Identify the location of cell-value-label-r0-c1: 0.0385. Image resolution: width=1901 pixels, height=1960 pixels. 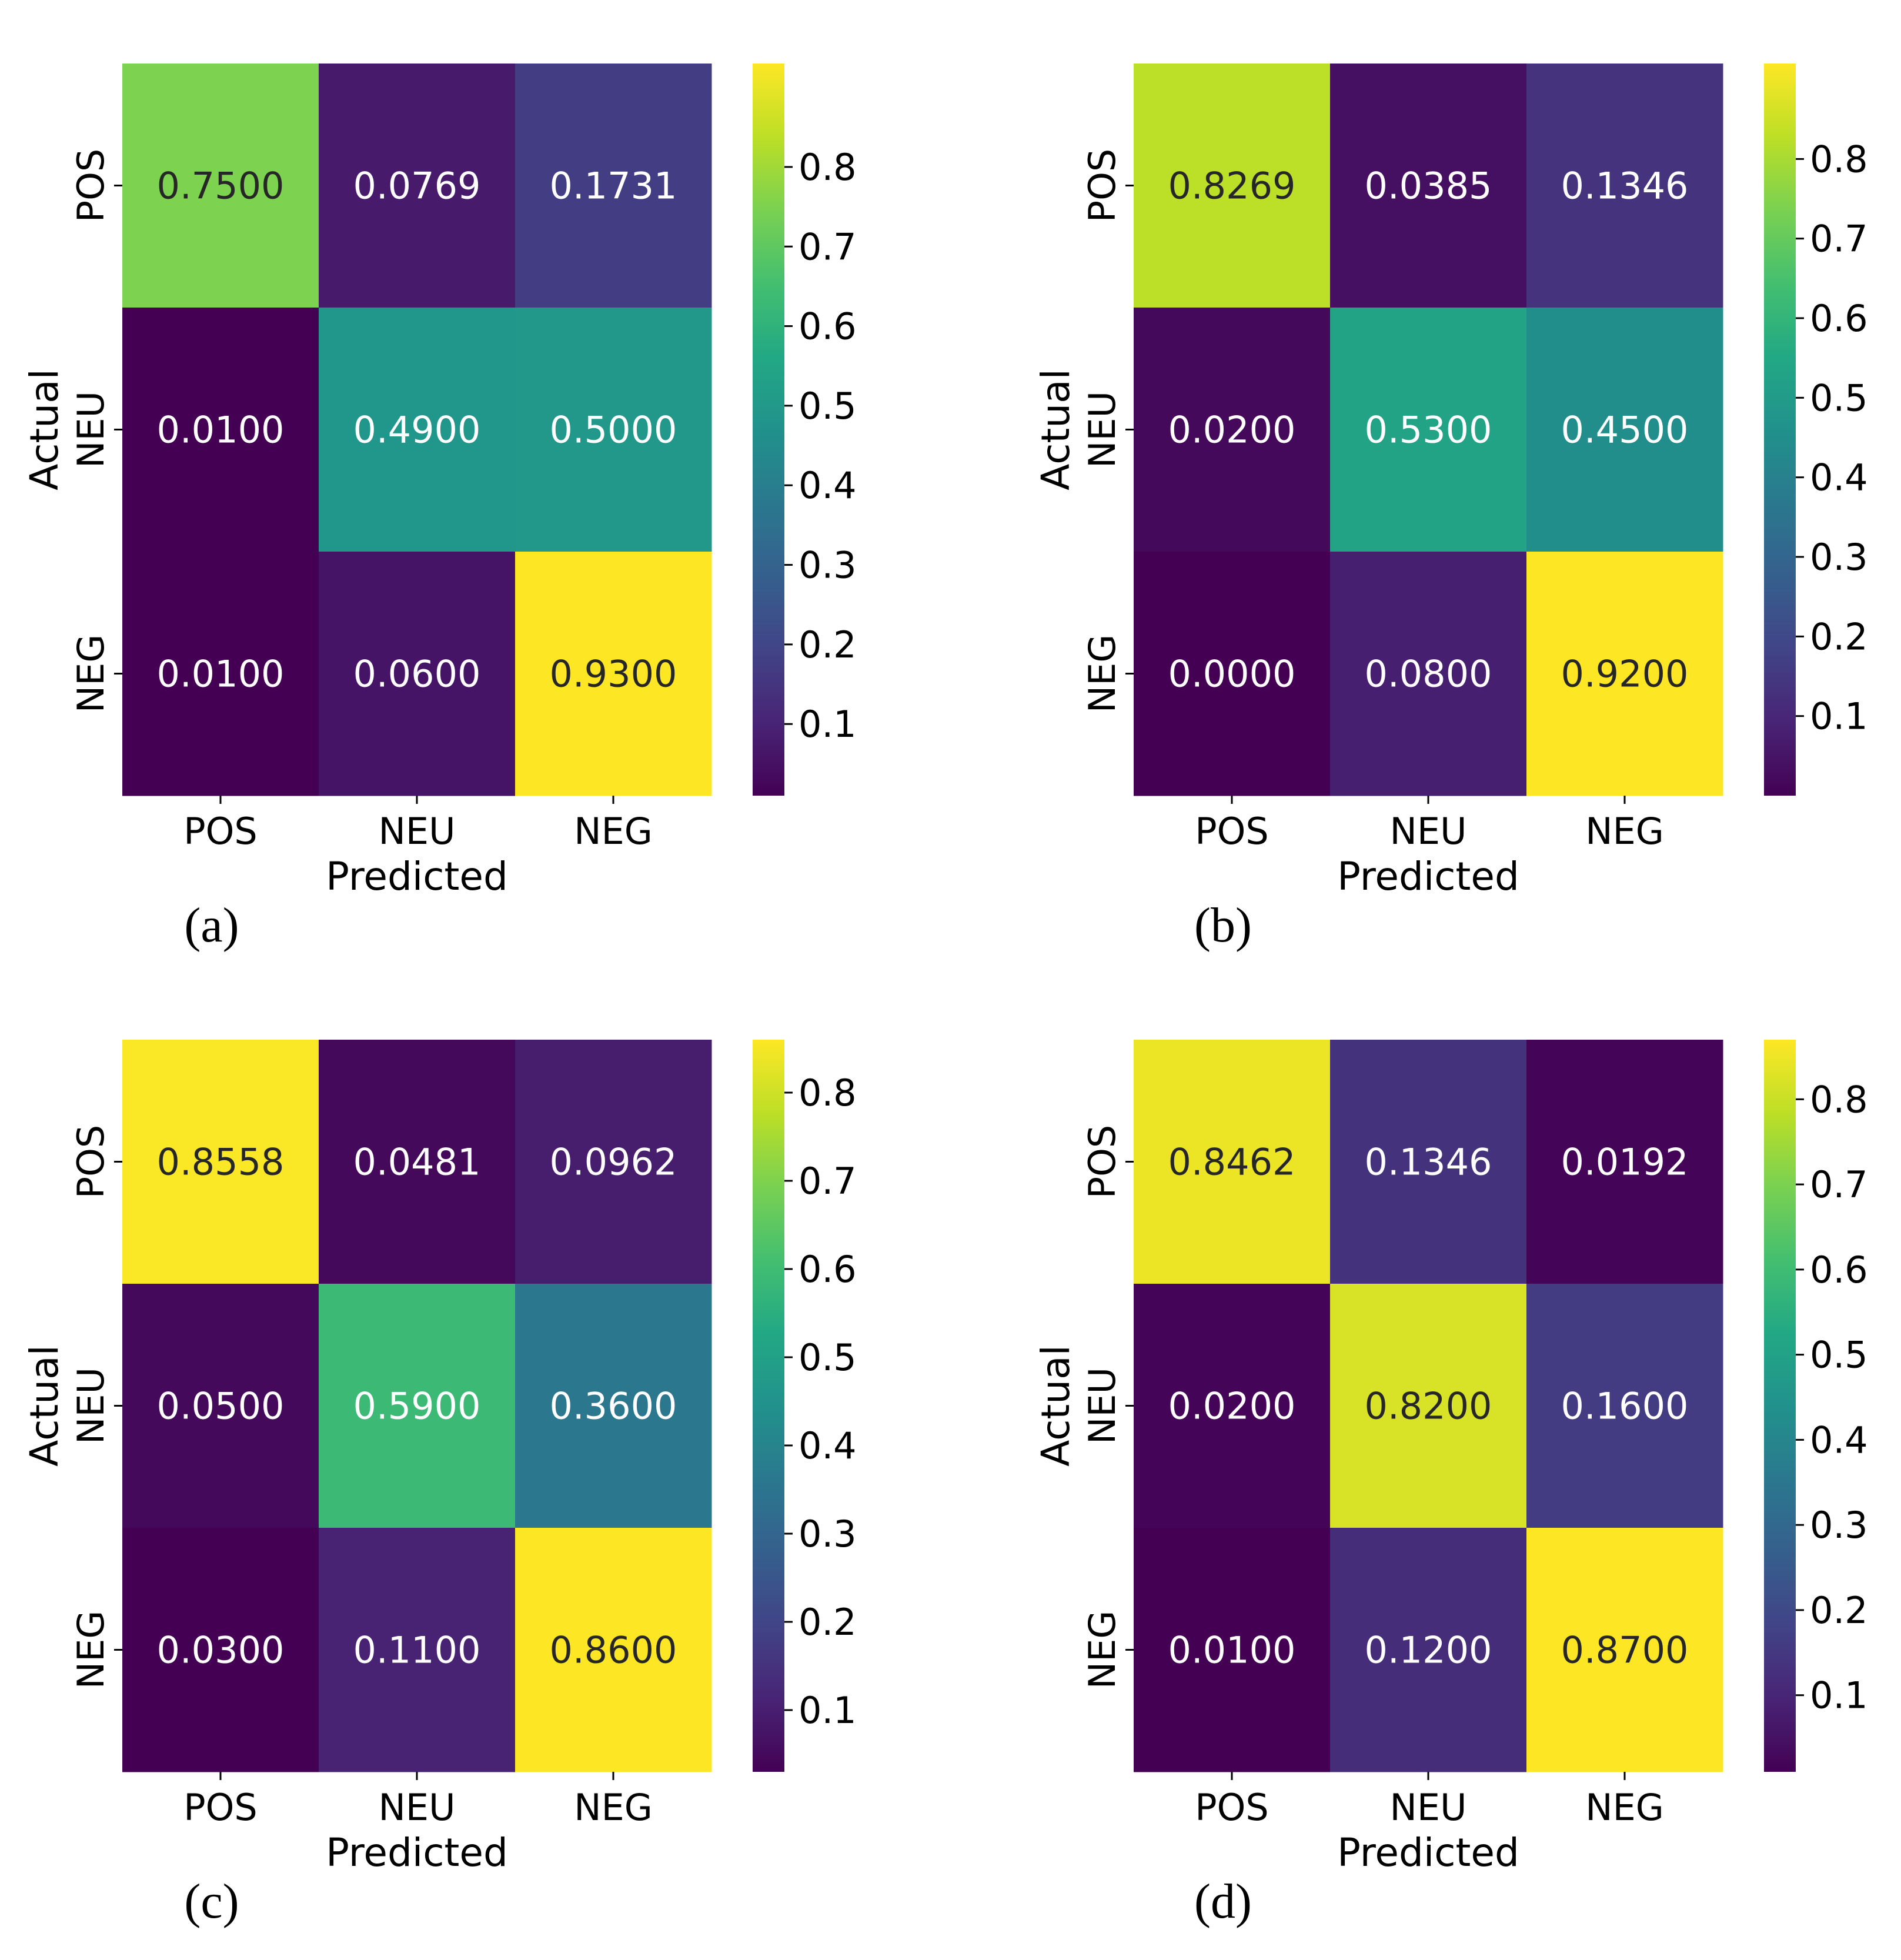
(1428, 186).